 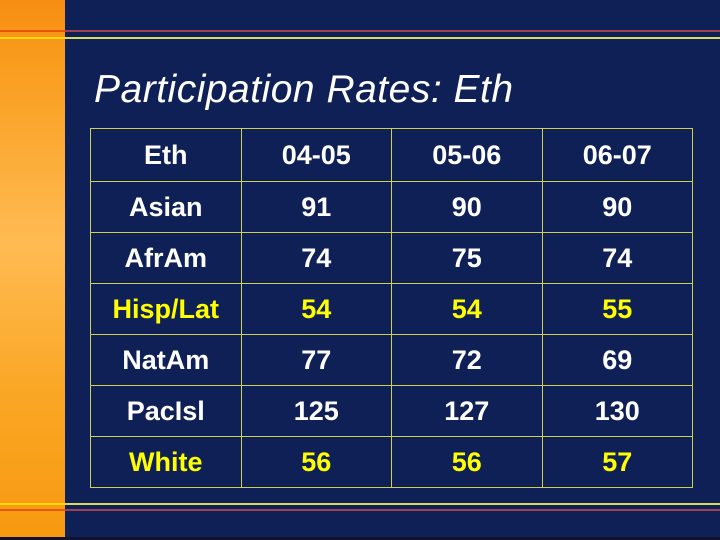 What do you see at coordinates (360, 510) in the screenshot?
I see `bottom-accent-line-red` at bounding box center [360, 510].